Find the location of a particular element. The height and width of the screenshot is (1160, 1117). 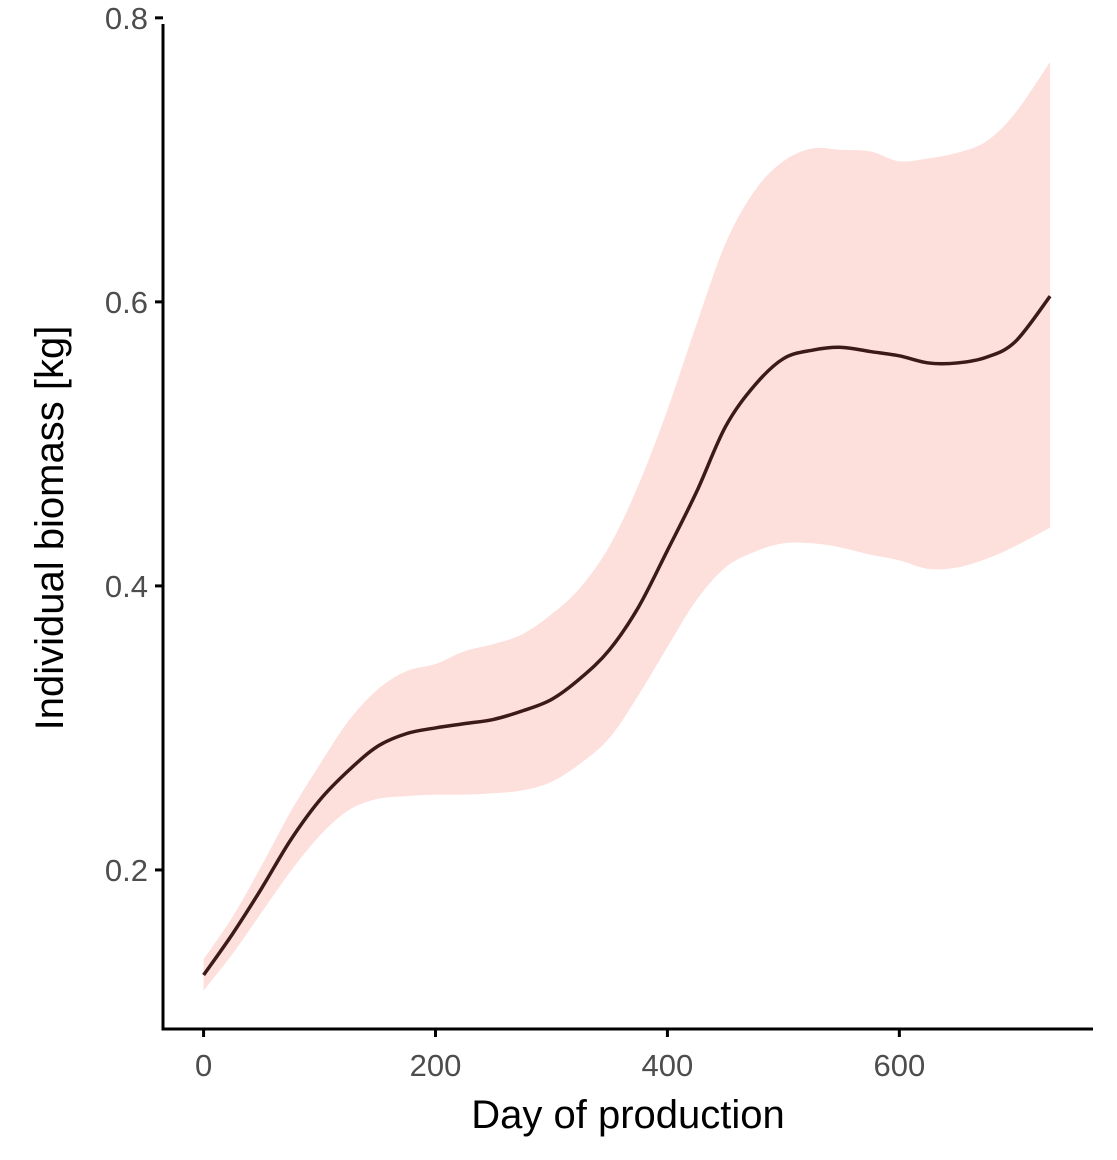

x-tick-label: 0 is located at coordinates (203, 1065).